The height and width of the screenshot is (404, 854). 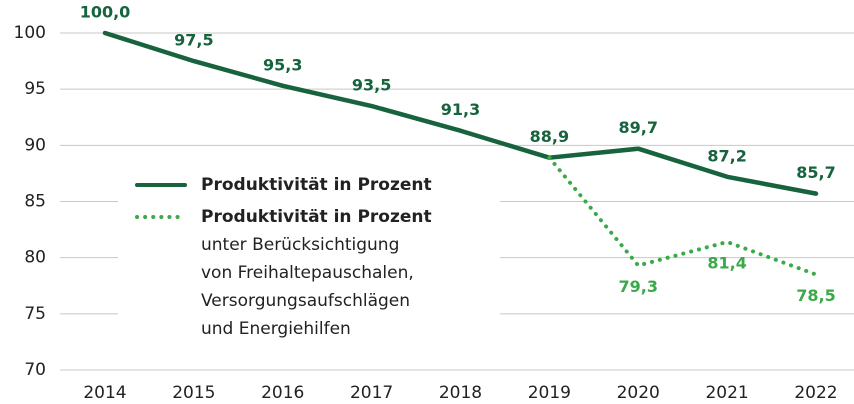 What do you see at coordinates (193, 40) in the screenshot?
I see `data-label: 97,5` at bounding box center [193, 40].